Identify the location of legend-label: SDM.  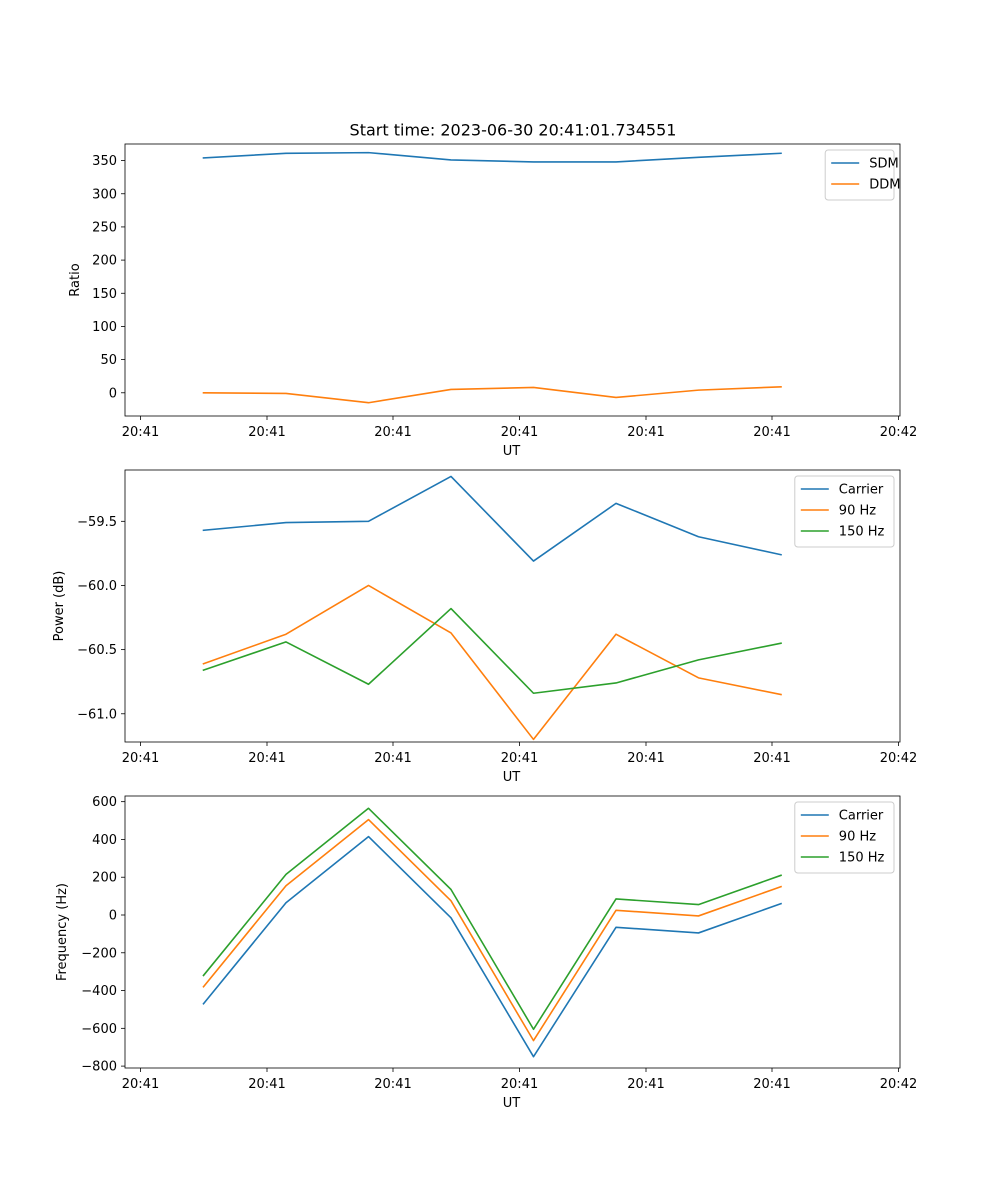
(883, 164).